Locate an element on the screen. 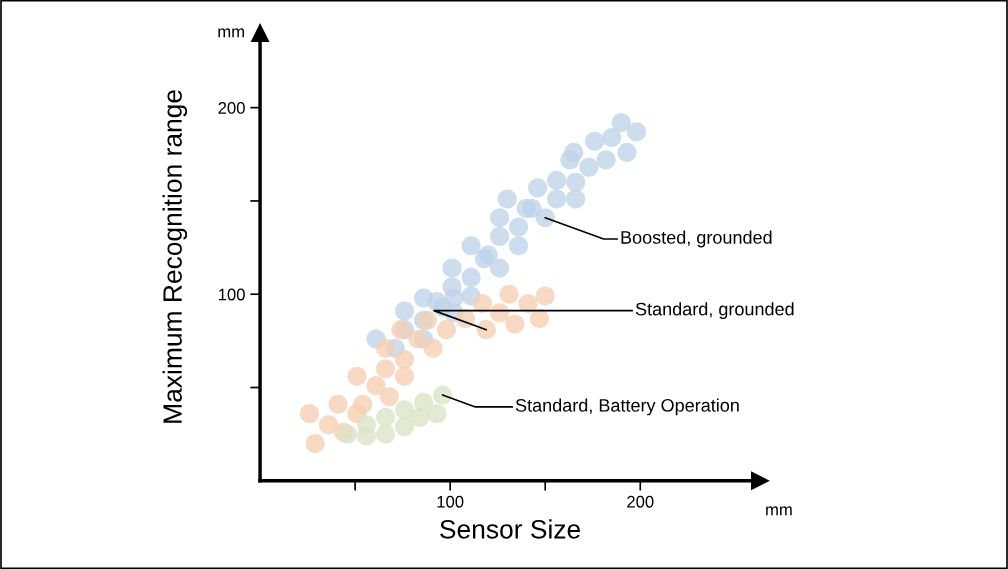 The height and width of the screenshot is (569, 1008). y-axis-title: Maximum Recognition range is located at coordinates (175, 256).